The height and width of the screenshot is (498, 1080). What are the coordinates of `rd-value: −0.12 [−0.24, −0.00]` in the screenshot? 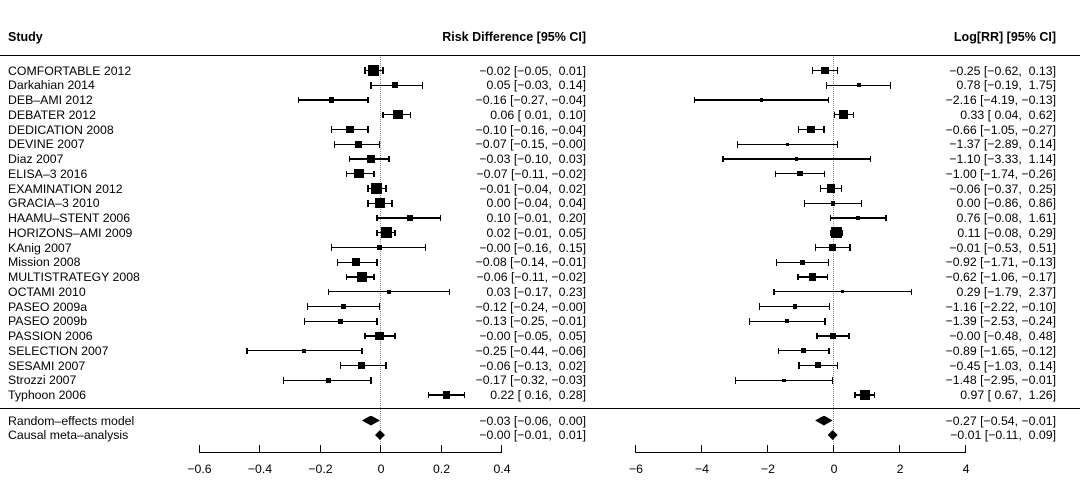 It's located at (530, 306).